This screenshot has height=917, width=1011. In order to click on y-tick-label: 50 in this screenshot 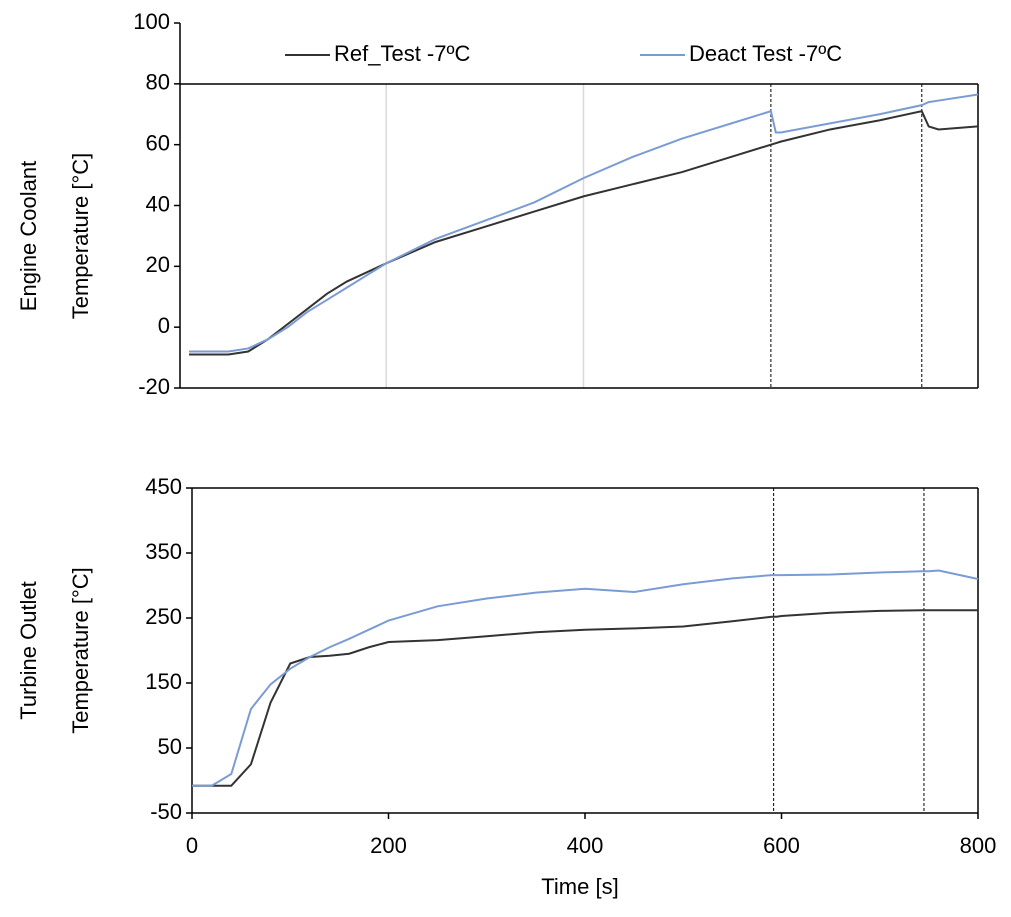, I will do `click(170, 746)`.